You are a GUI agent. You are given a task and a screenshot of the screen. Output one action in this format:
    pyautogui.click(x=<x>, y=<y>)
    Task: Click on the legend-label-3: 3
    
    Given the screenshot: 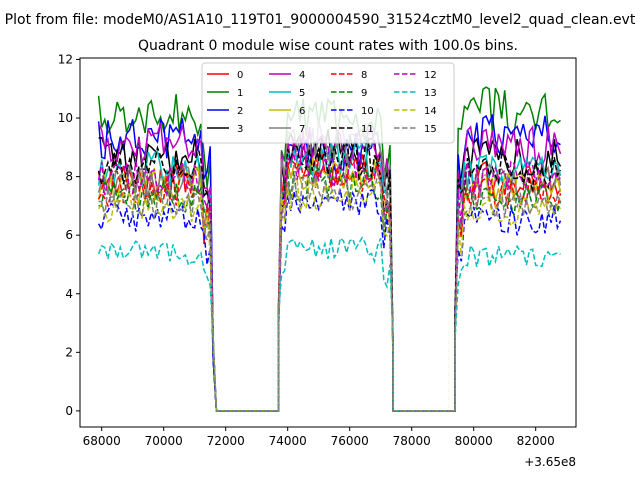 What is the action you would take?
    pyautogui.click(x=240, y=129)
    